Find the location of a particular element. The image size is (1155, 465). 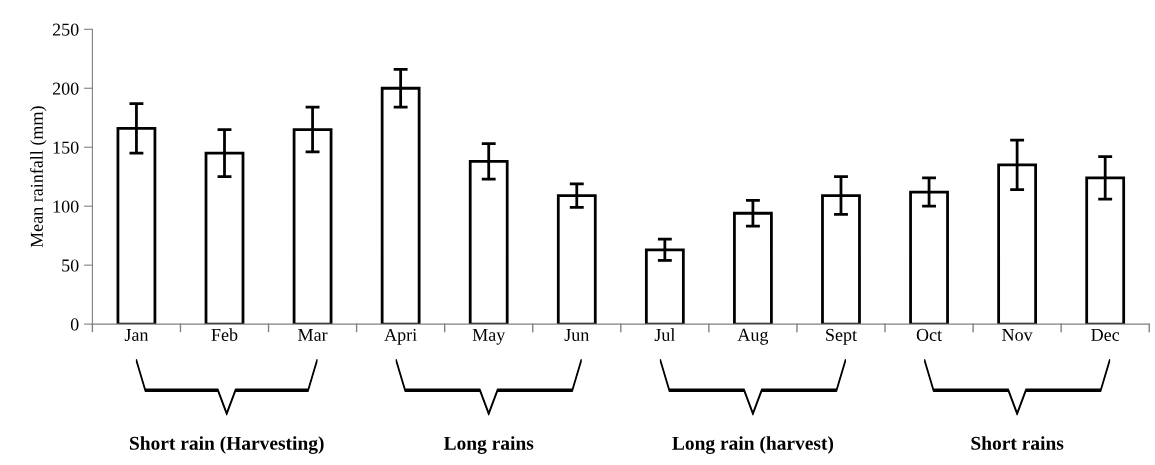

y-axis-title: Mean rainfall (mm) is located at coordinates (38, 177).